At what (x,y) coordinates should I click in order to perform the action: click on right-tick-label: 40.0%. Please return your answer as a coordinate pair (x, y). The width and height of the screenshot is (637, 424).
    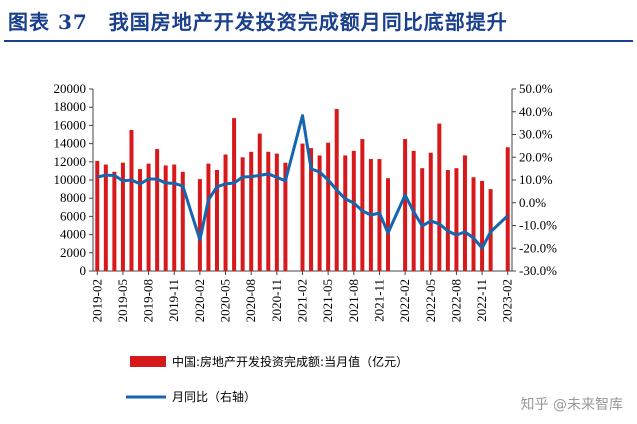
    Looking at the image, I should click on (536, 111).